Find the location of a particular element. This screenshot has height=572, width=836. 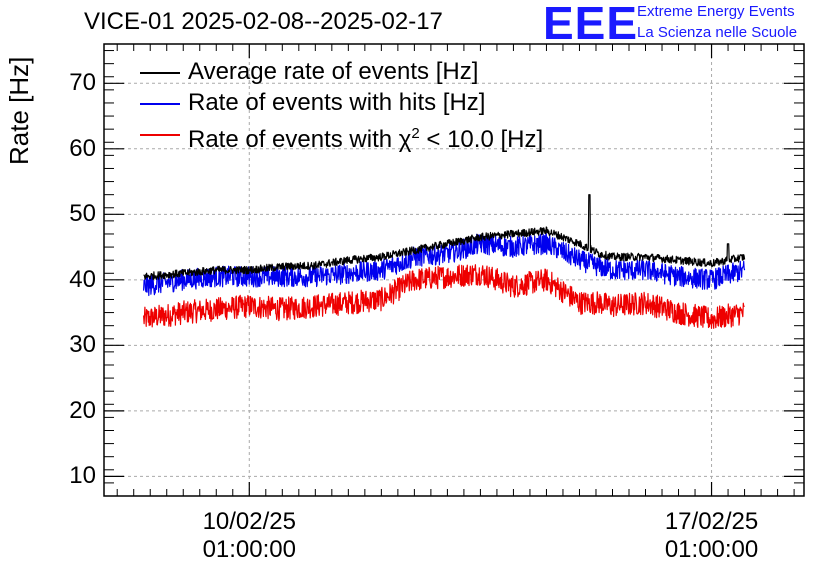

logo-line-2: La Scienza nelle Scuole is located at coordinates (717, 32).